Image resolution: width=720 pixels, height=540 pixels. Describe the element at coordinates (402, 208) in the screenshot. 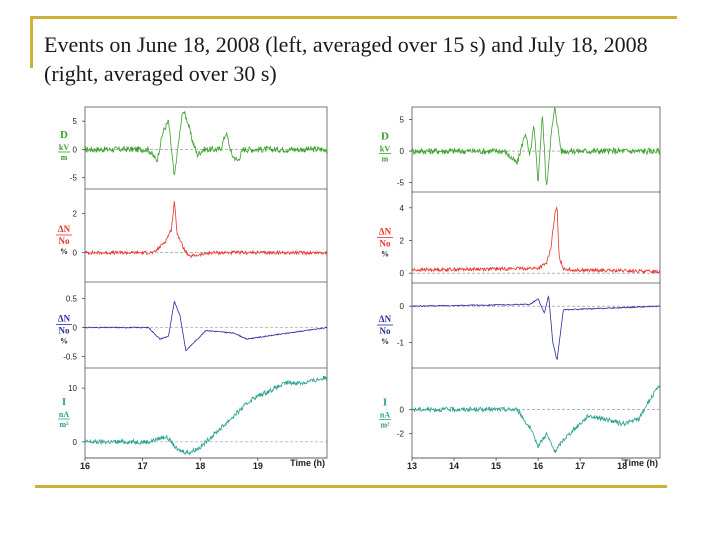

I see `y-tick-label: 4` at that location.